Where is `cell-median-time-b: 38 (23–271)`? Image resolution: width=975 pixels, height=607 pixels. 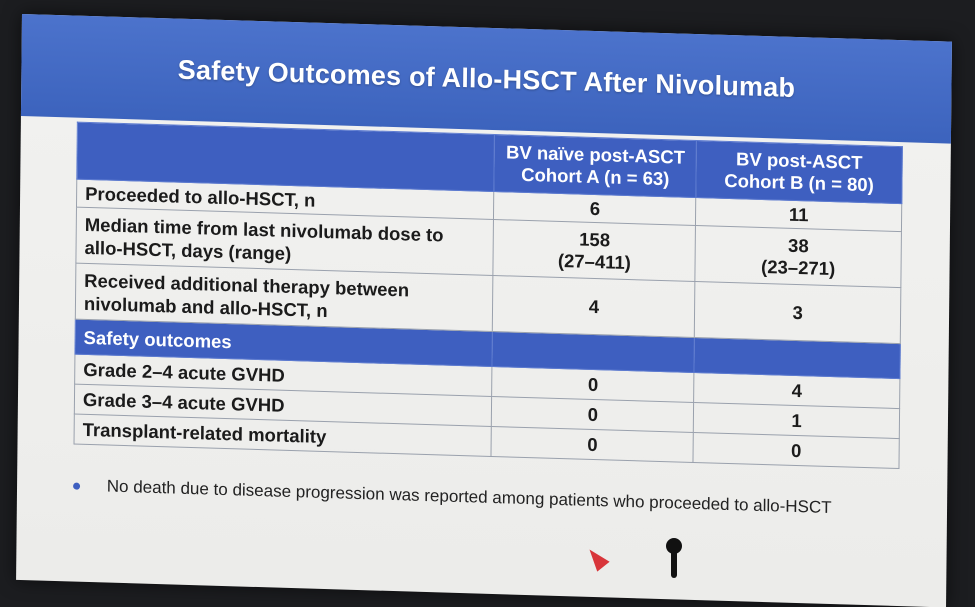 cell-median-time-b: 38 (23–271) is located at coordinates (798, 256).